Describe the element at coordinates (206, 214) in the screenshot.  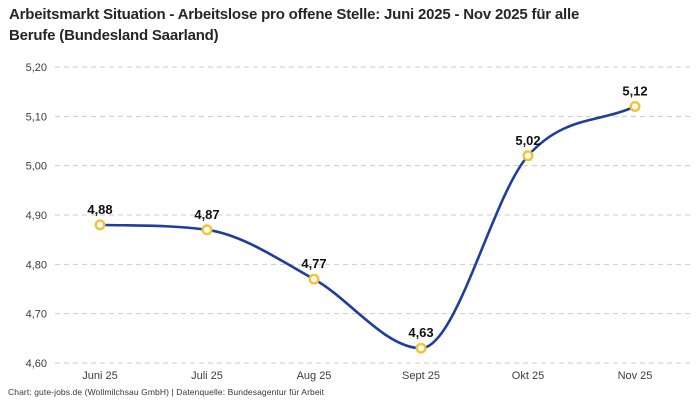
I see `data-point-label: 4,87` at that location.